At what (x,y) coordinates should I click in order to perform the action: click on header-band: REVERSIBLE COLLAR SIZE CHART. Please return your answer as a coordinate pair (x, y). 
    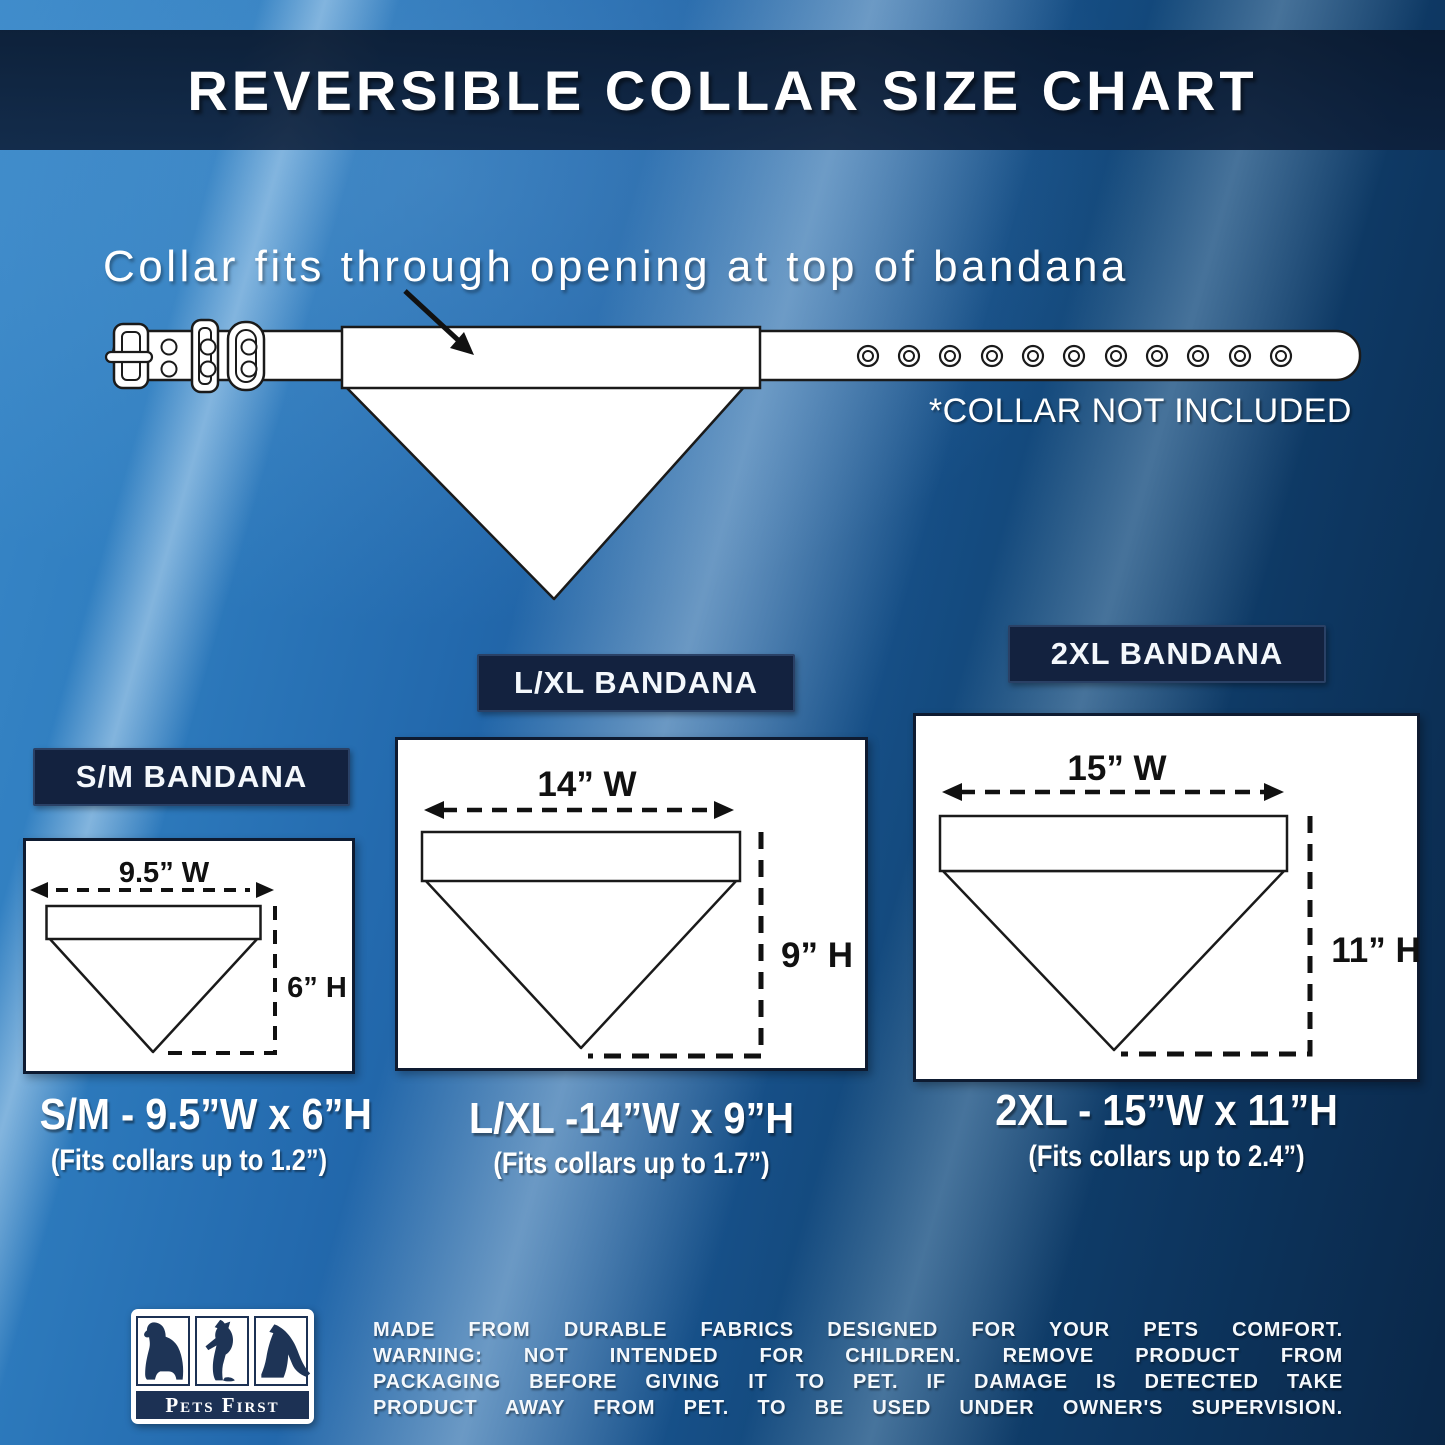
    Looking at the image, I should click on (722, 90).